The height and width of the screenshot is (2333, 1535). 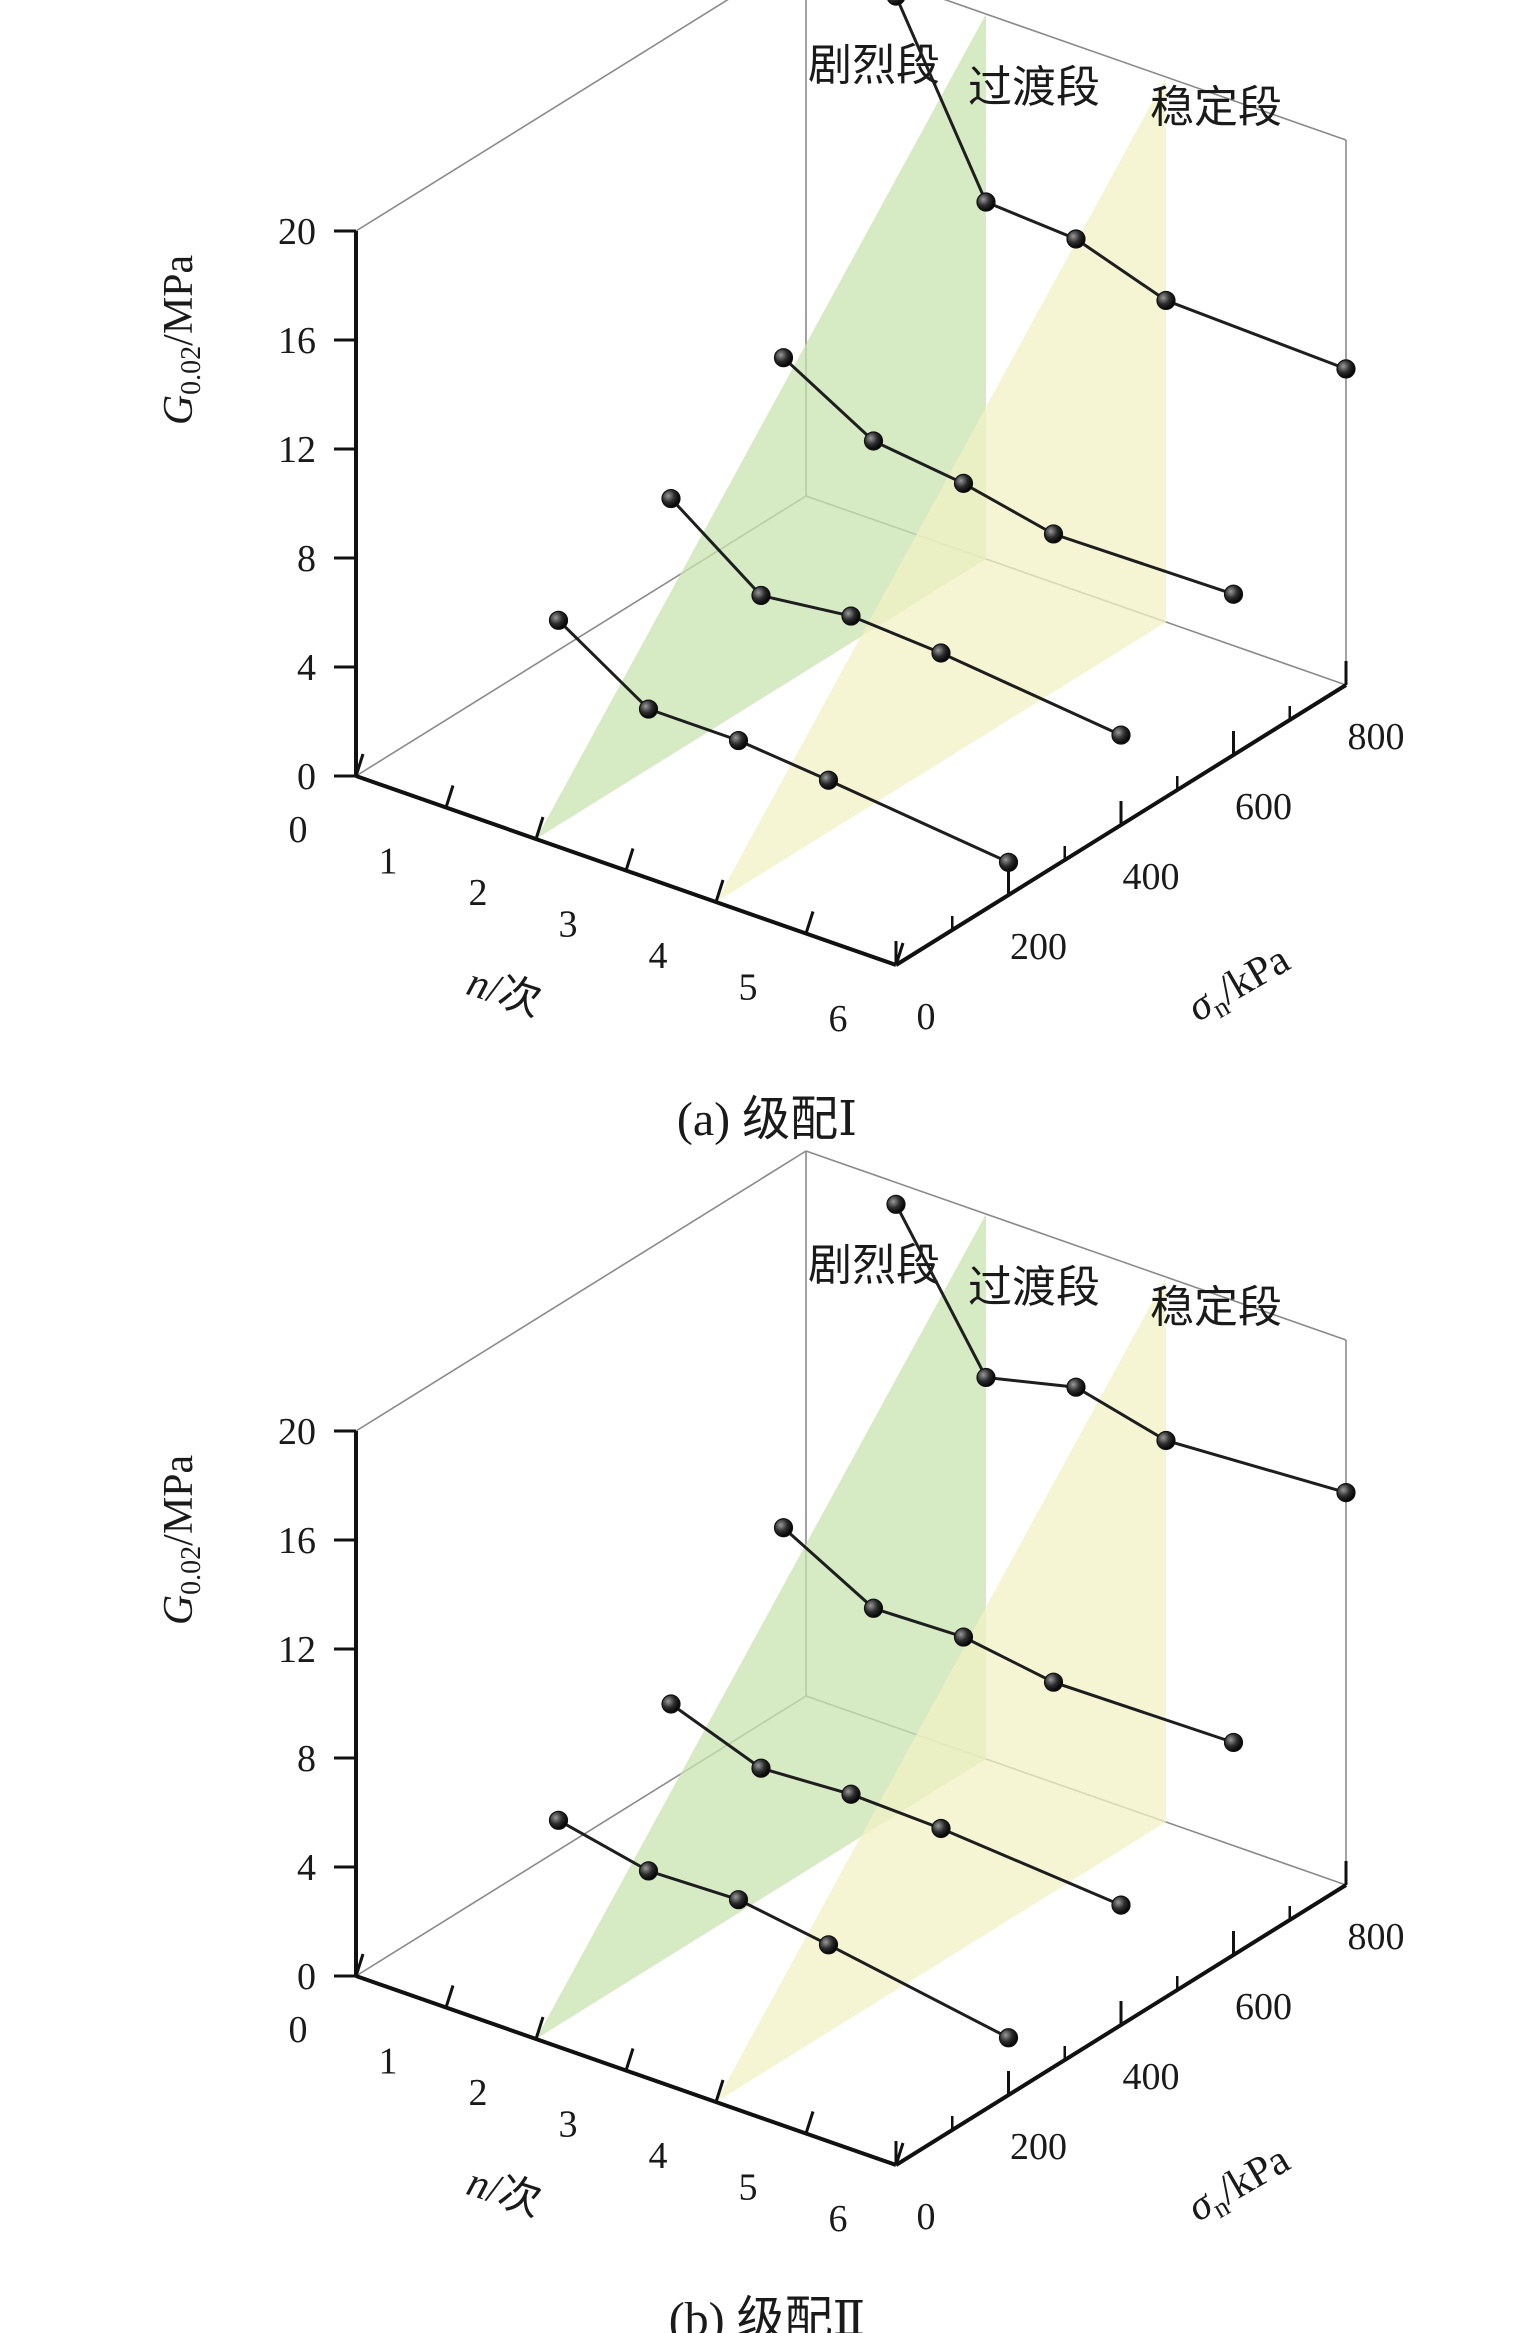 I want to click on panel-caption: (b) 级配Ⅱ, so click(x=767, y=2313).